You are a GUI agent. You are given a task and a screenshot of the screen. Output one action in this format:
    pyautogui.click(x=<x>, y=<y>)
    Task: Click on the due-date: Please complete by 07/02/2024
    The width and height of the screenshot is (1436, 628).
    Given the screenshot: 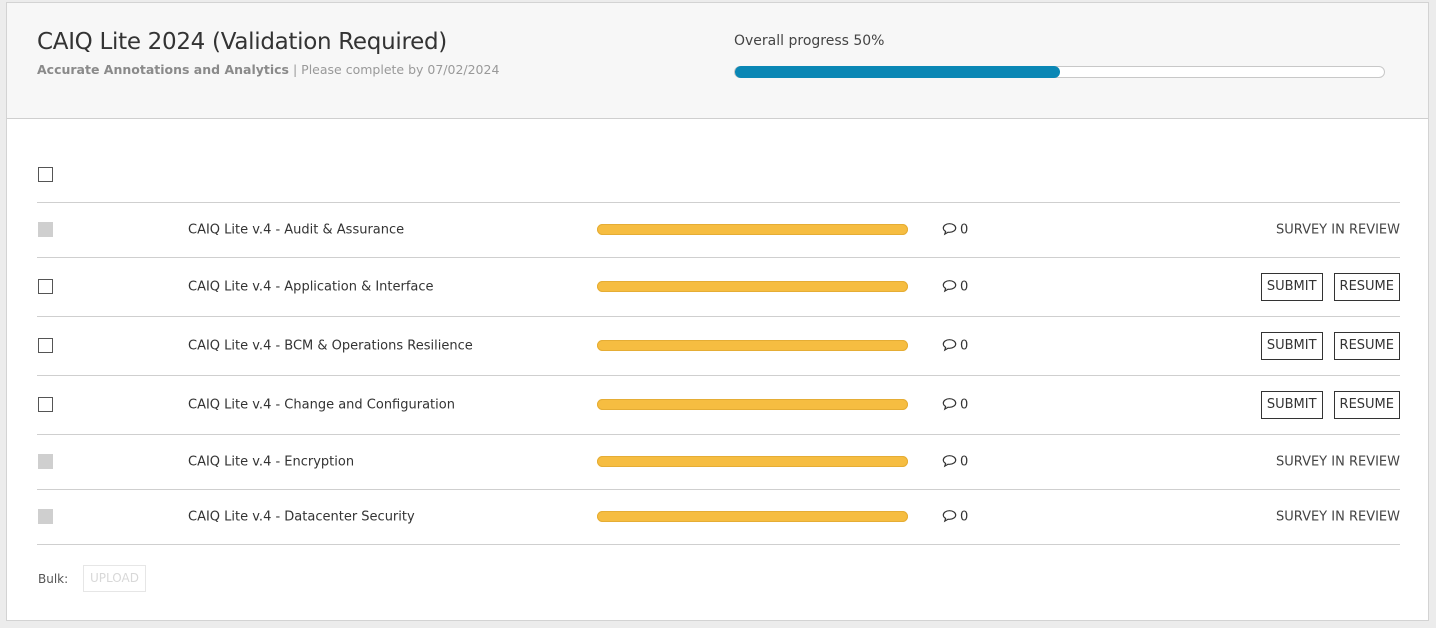 What is the action you would take?
    pyautogui.click(x=400, y=69)
    